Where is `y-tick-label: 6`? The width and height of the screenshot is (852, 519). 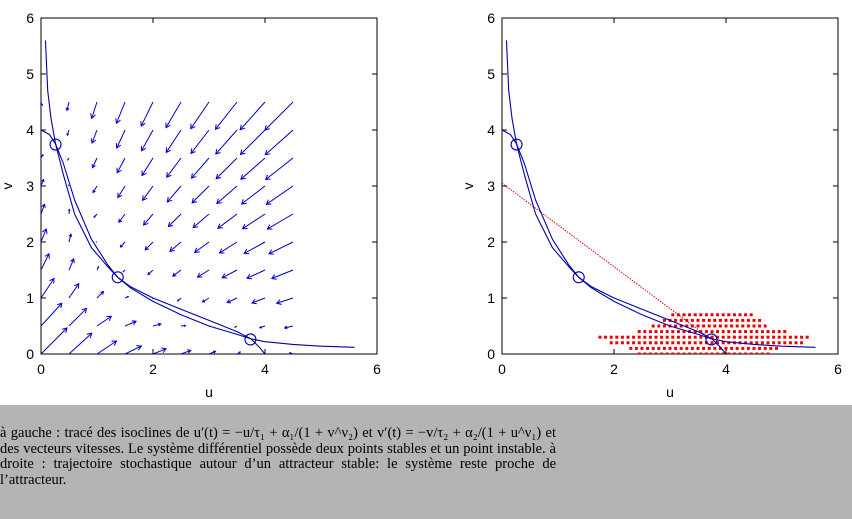
y-tick-label: 6 is located at coordinates (491, 18).